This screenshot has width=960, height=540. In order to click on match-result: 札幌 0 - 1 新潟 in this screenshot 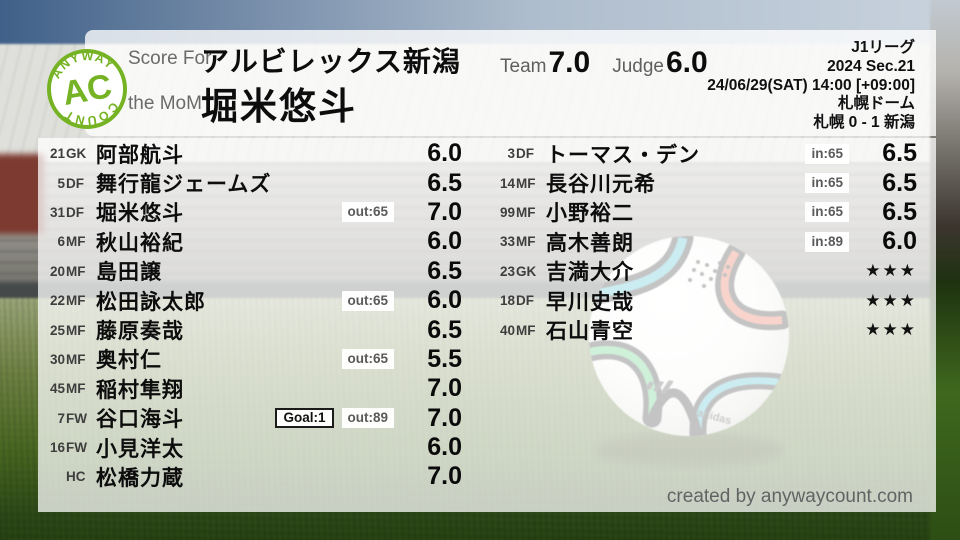, I will do `click(864, 123)`.